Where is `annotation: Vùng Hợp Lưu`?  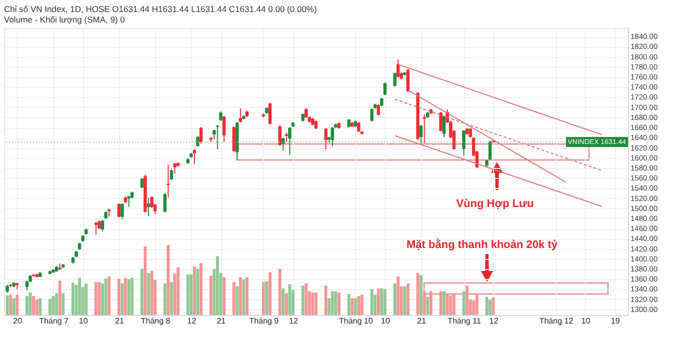
annotation: Vùng Hợp Lưu is located at coordinates (495, 204).